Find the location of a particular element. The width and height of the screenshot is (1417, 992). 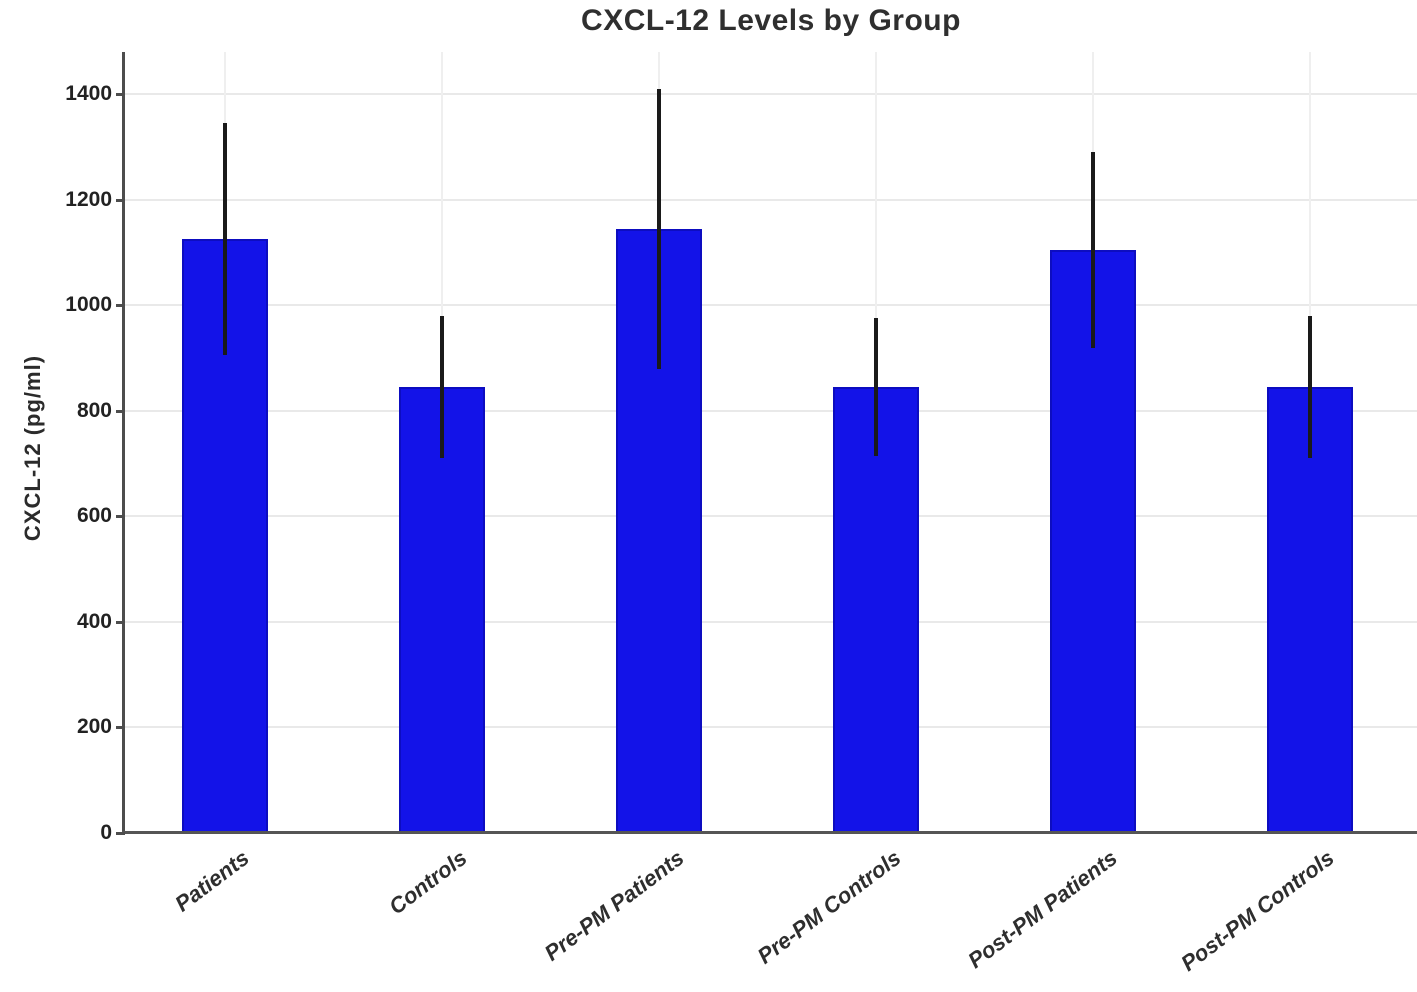

bar-controls is located at coordinates (442, 610).